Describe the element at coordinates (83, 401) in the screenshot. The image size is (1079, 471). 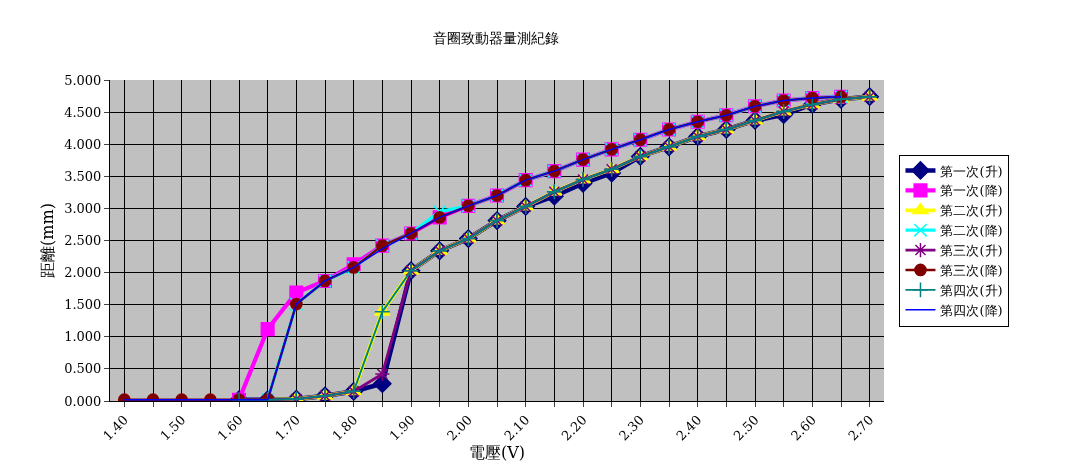
I see `y-tick-label: 0.000` at that location.